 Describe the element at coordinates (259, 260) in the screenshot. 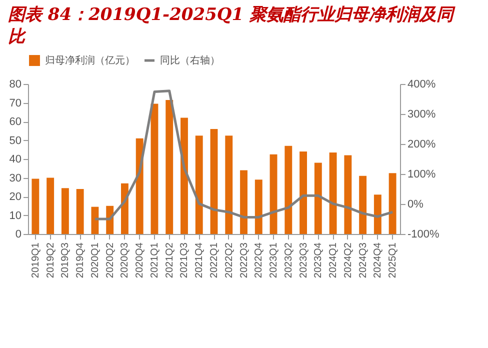

I see `x-tick-label: 2022Q4` at that location.